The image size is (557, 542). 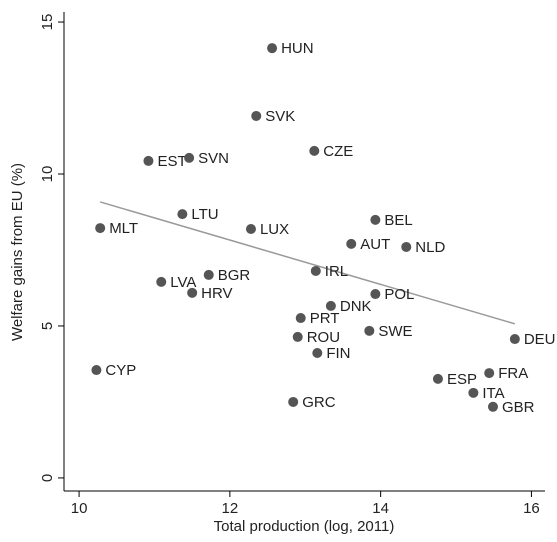 I want to click on point-label: LUX, so click(x=274, y=229).